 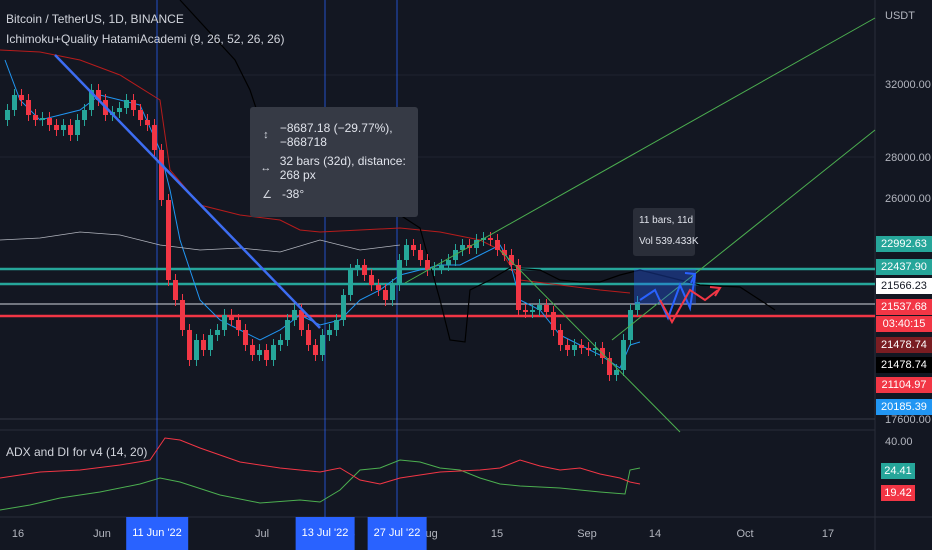 I want to click on ichimoku-lagging-line, so click(x=200, y=242).